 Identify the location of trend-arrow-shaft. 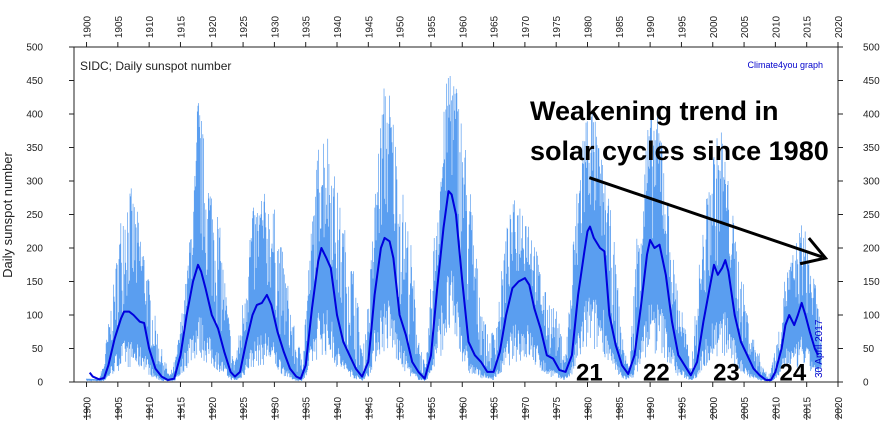
(705, 217).